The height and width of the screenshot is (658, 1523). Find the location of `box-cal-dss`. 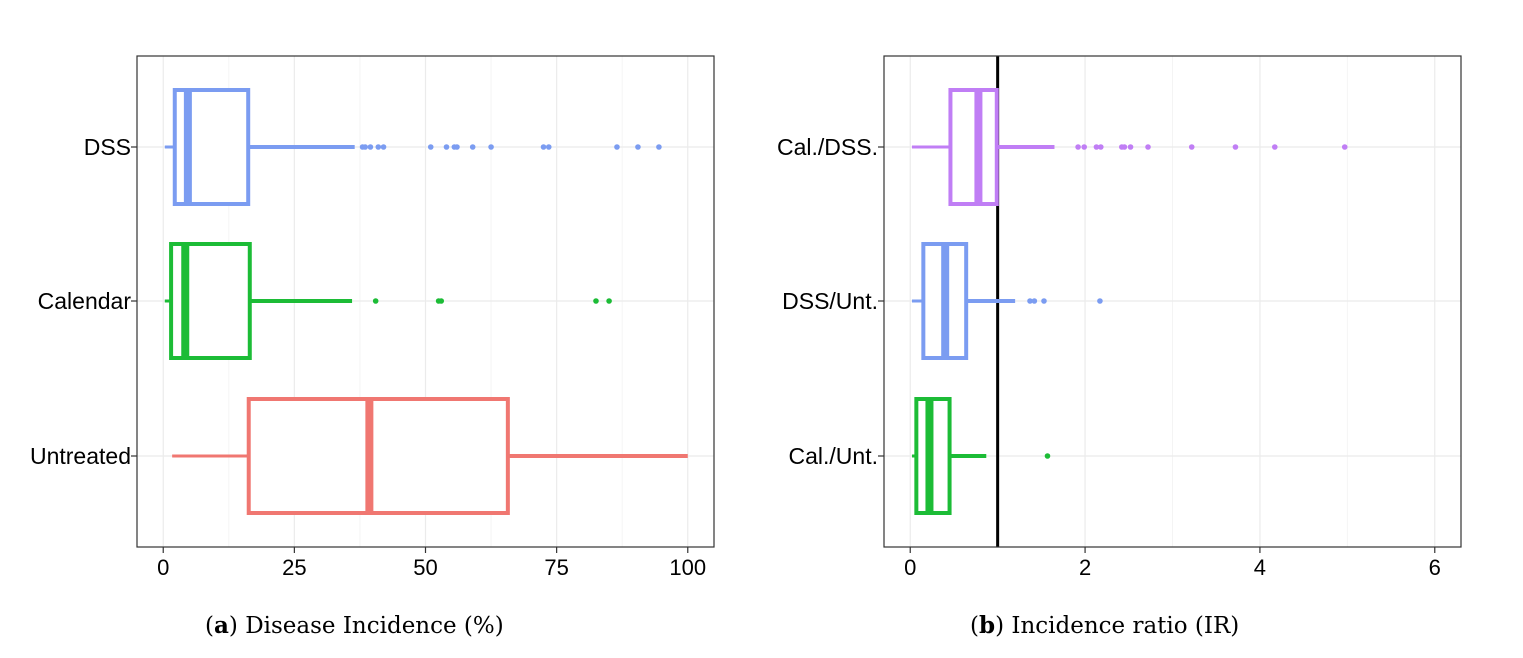

box-cal-dss is located at coordinates (1129, 147).